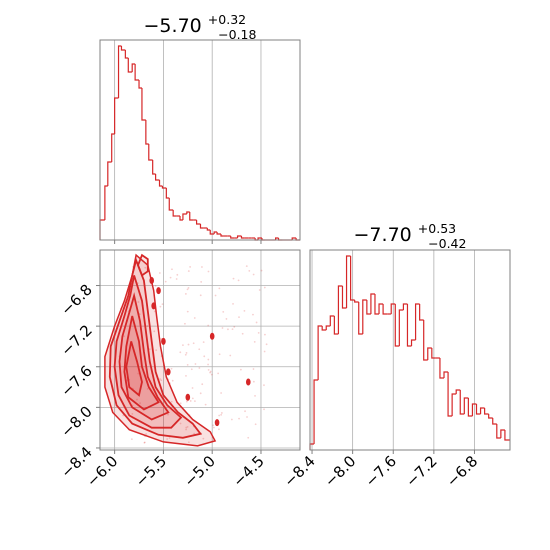 This screenshot has height=550, width=550. I want to click on title-upper-error: +0.53, so click(437, 228).